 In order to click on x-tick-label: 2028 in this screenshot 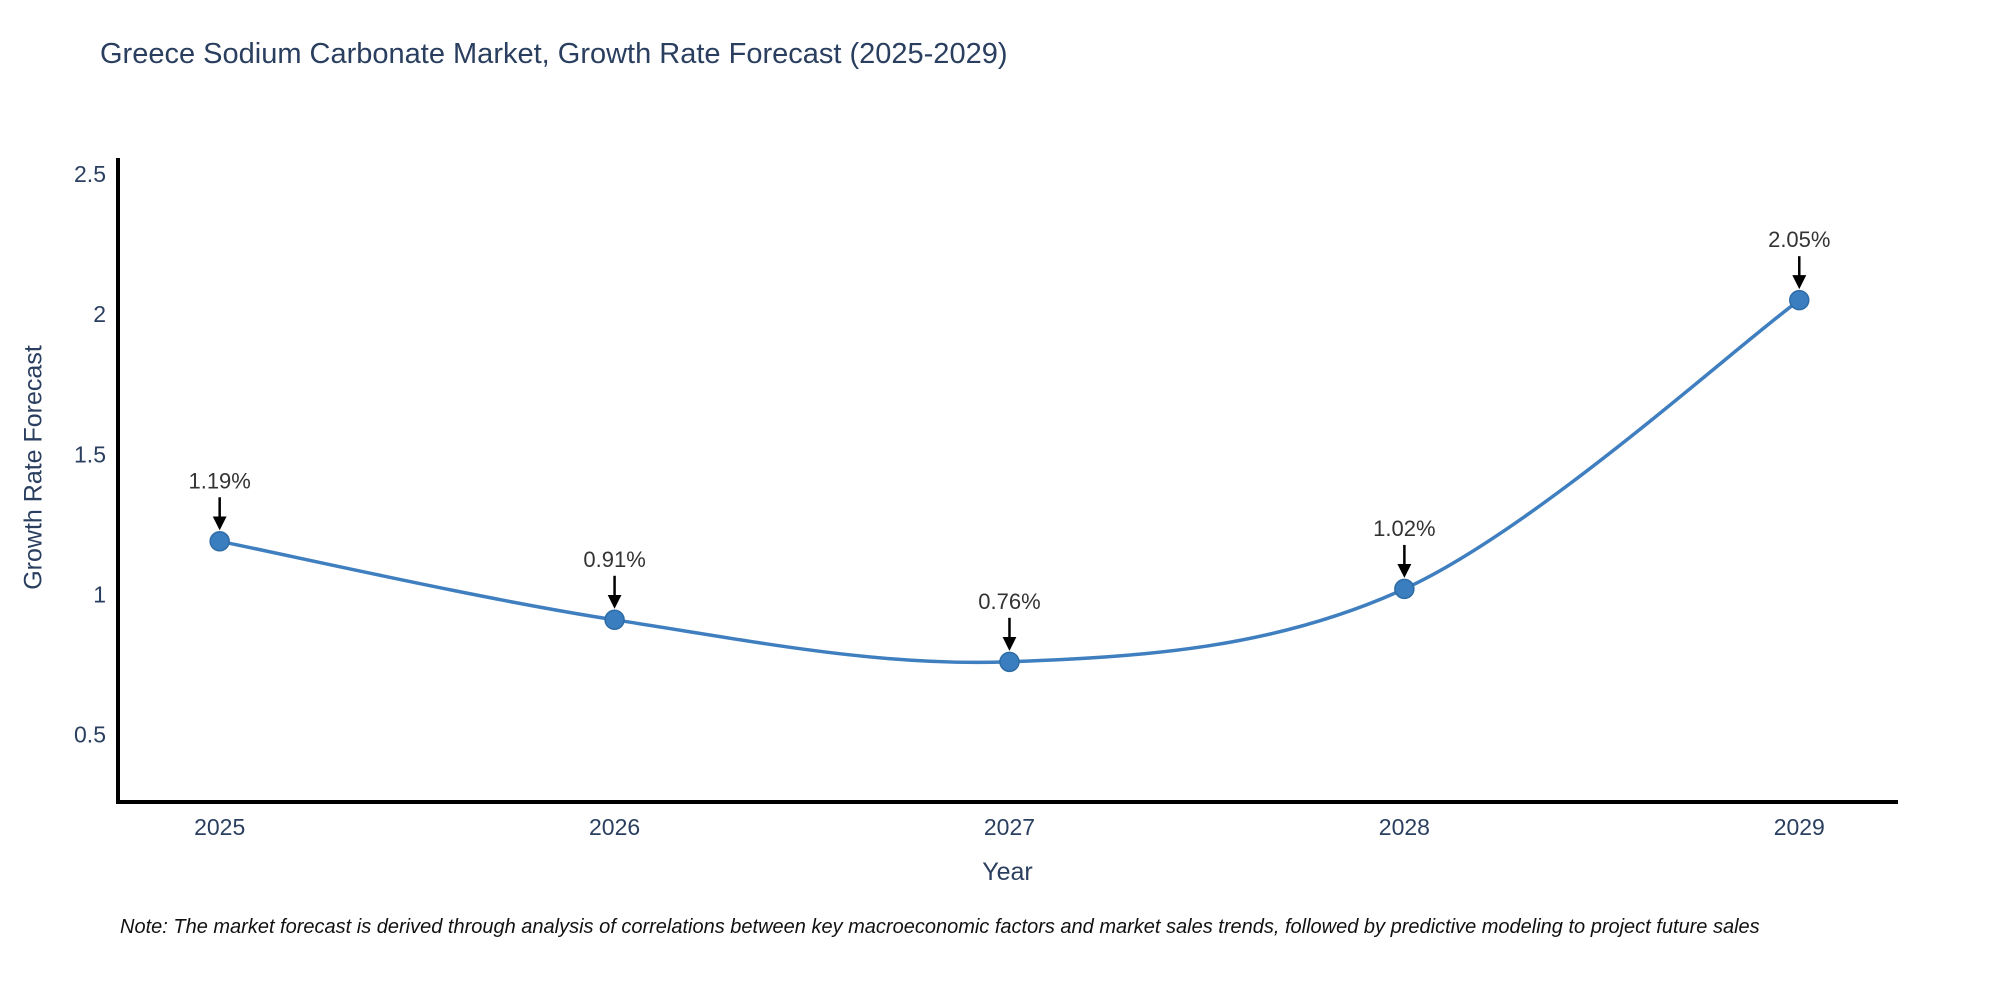, I will do `click(1404, 827)`.